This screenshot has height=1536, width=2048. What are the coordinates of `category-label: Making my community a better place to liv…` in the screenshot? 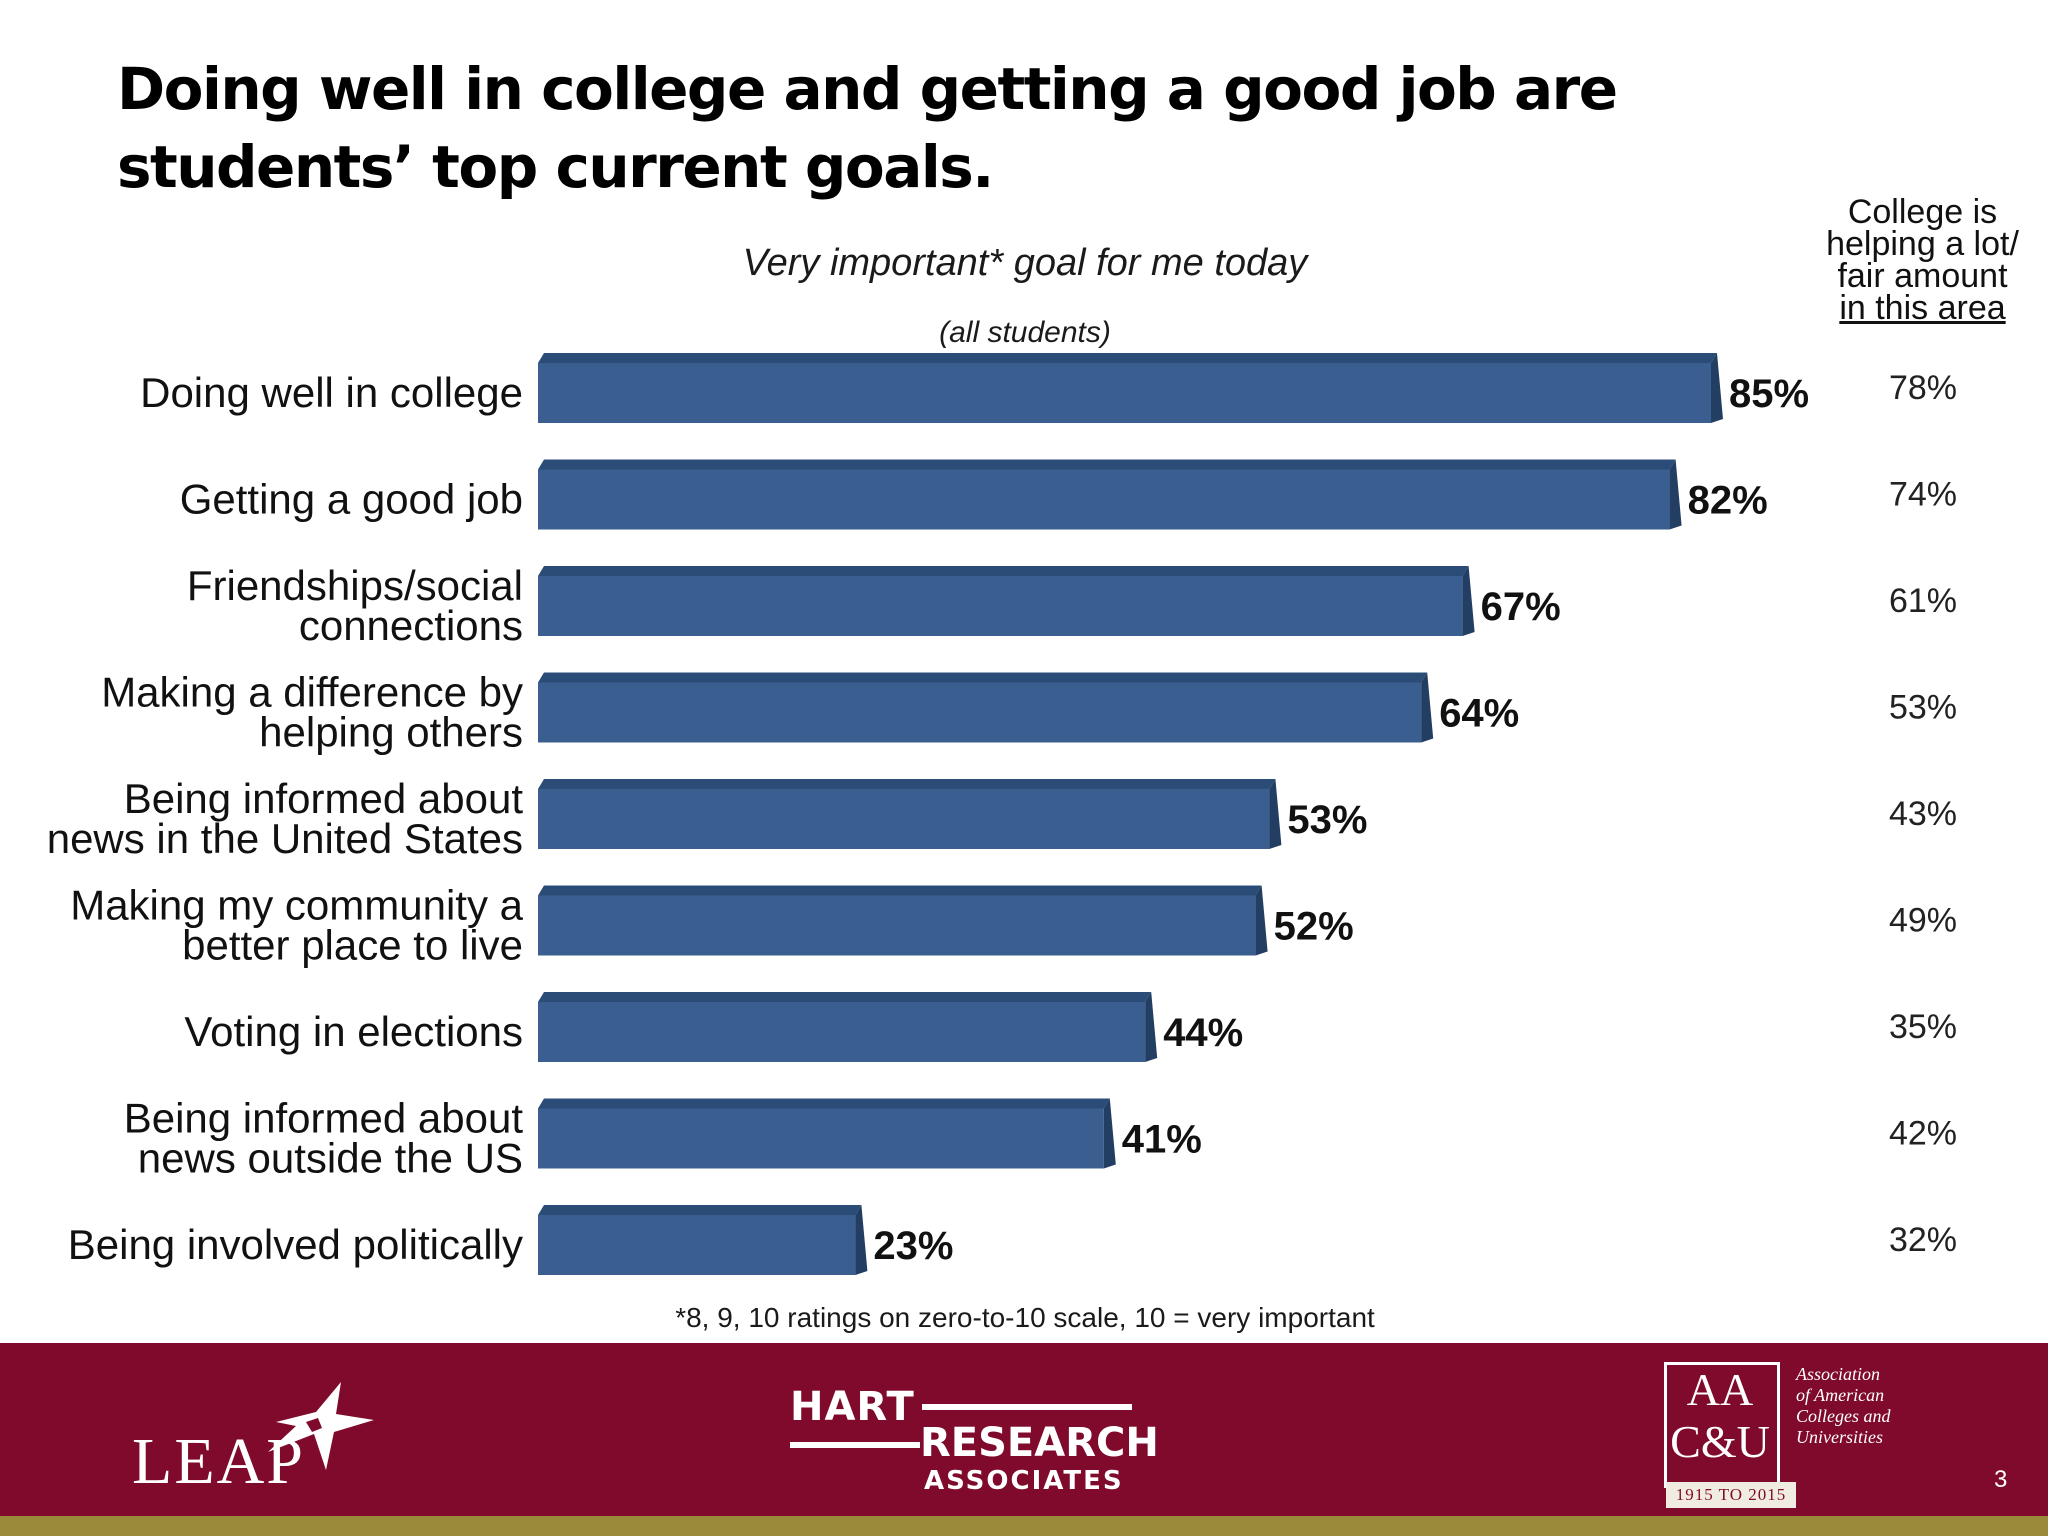 It's located at (296, 925).